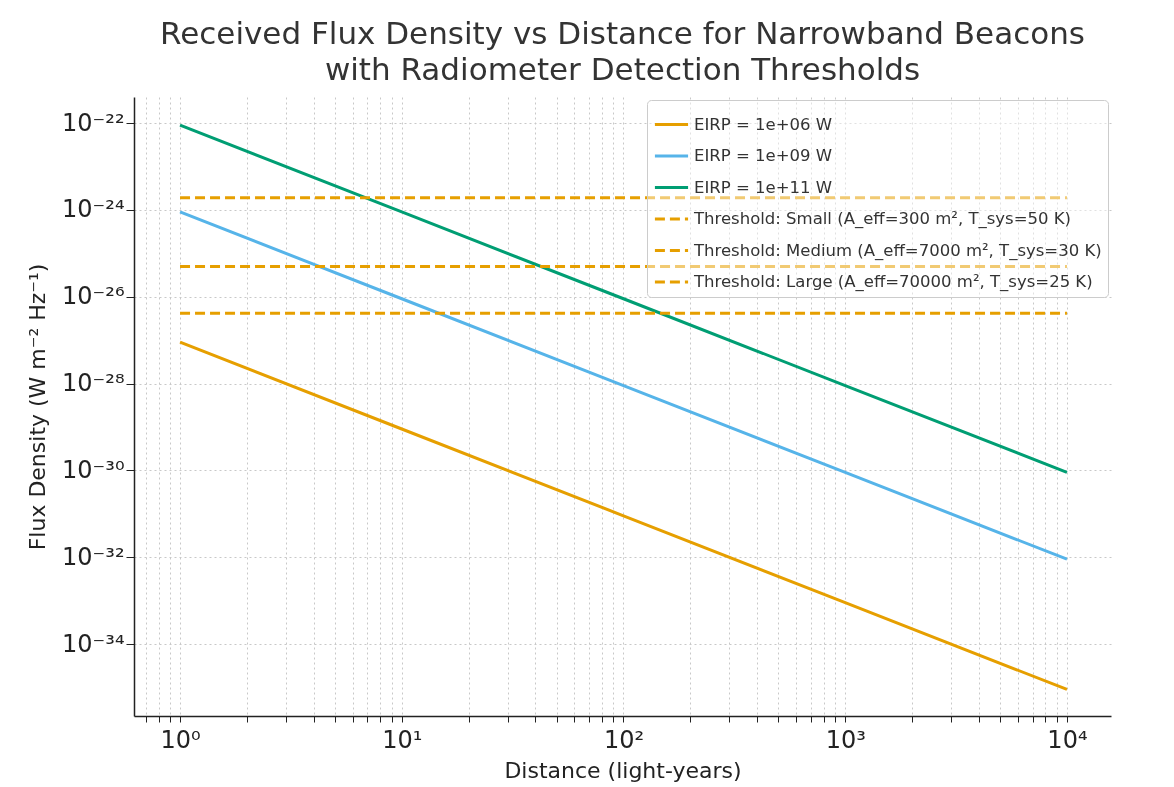  Describe the element at coordinates (763, 187) in the screenshot. I see `legend-label: EIRP = 1e+11 W` at that location.